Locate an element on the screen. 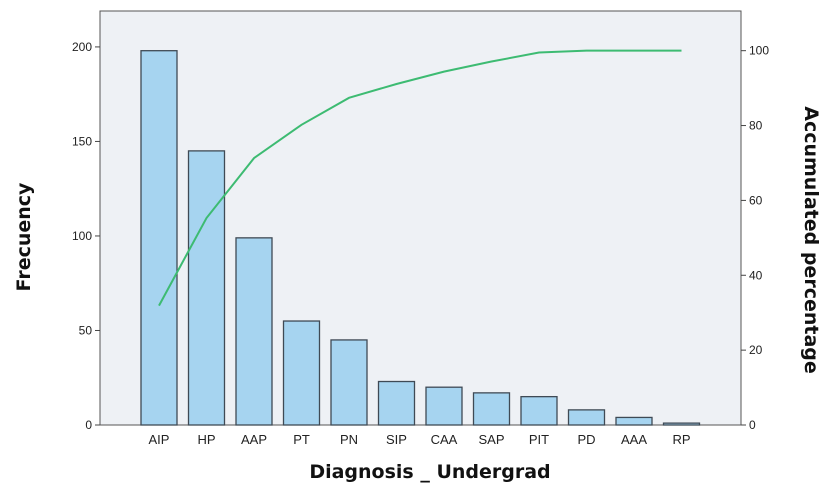 This screenshot has width=832, height=487. bar-PT is located at coordinates (301, 373).